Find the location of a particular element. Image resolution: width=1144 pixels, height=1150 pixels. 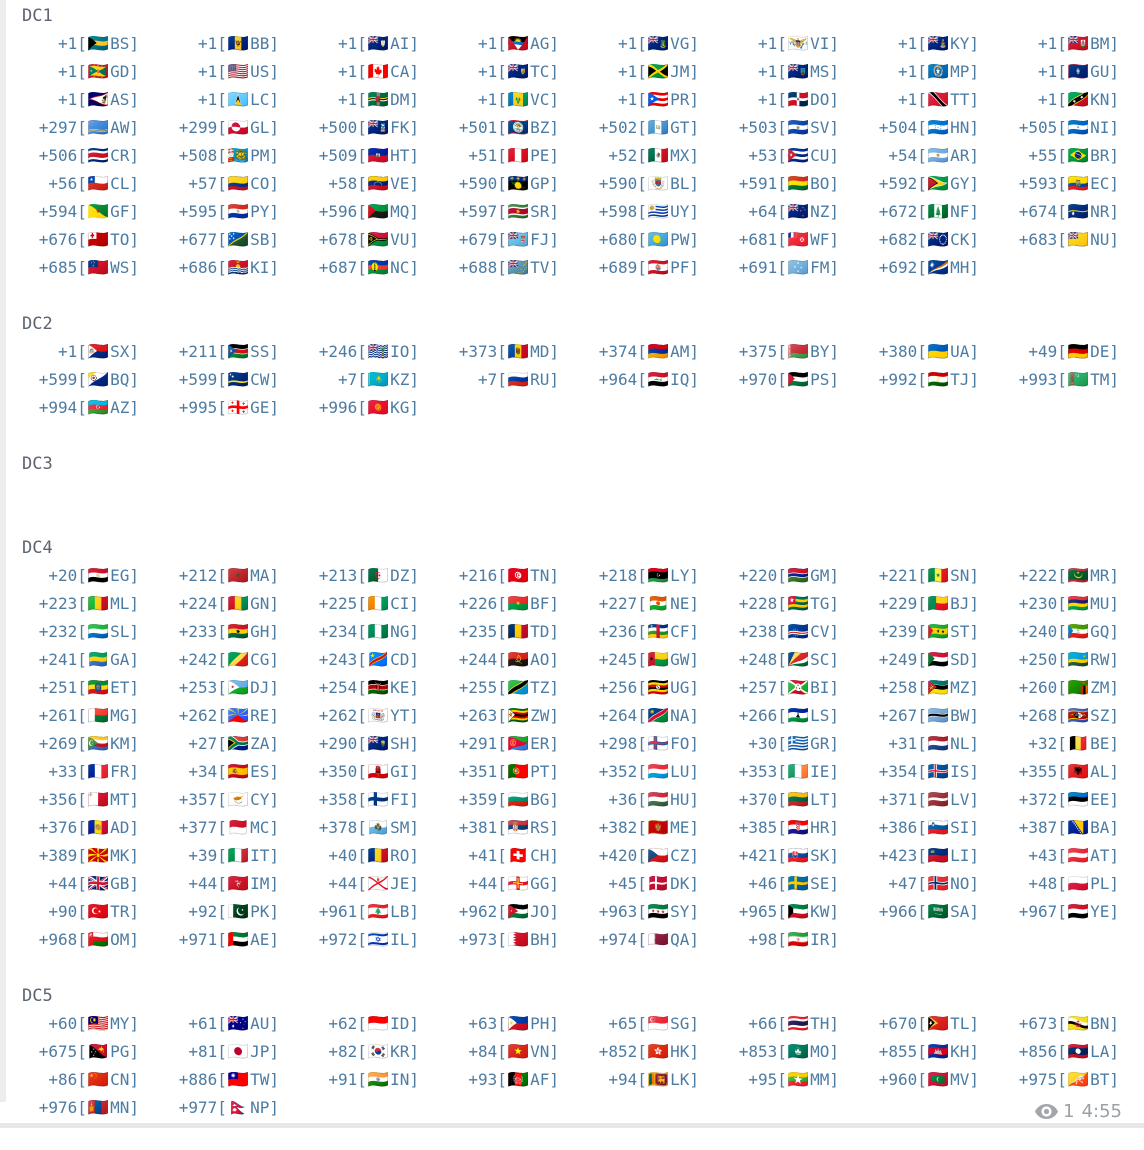

phone-code-entry: +233[🇬🇭GH] is located at coordinates (212, 632).